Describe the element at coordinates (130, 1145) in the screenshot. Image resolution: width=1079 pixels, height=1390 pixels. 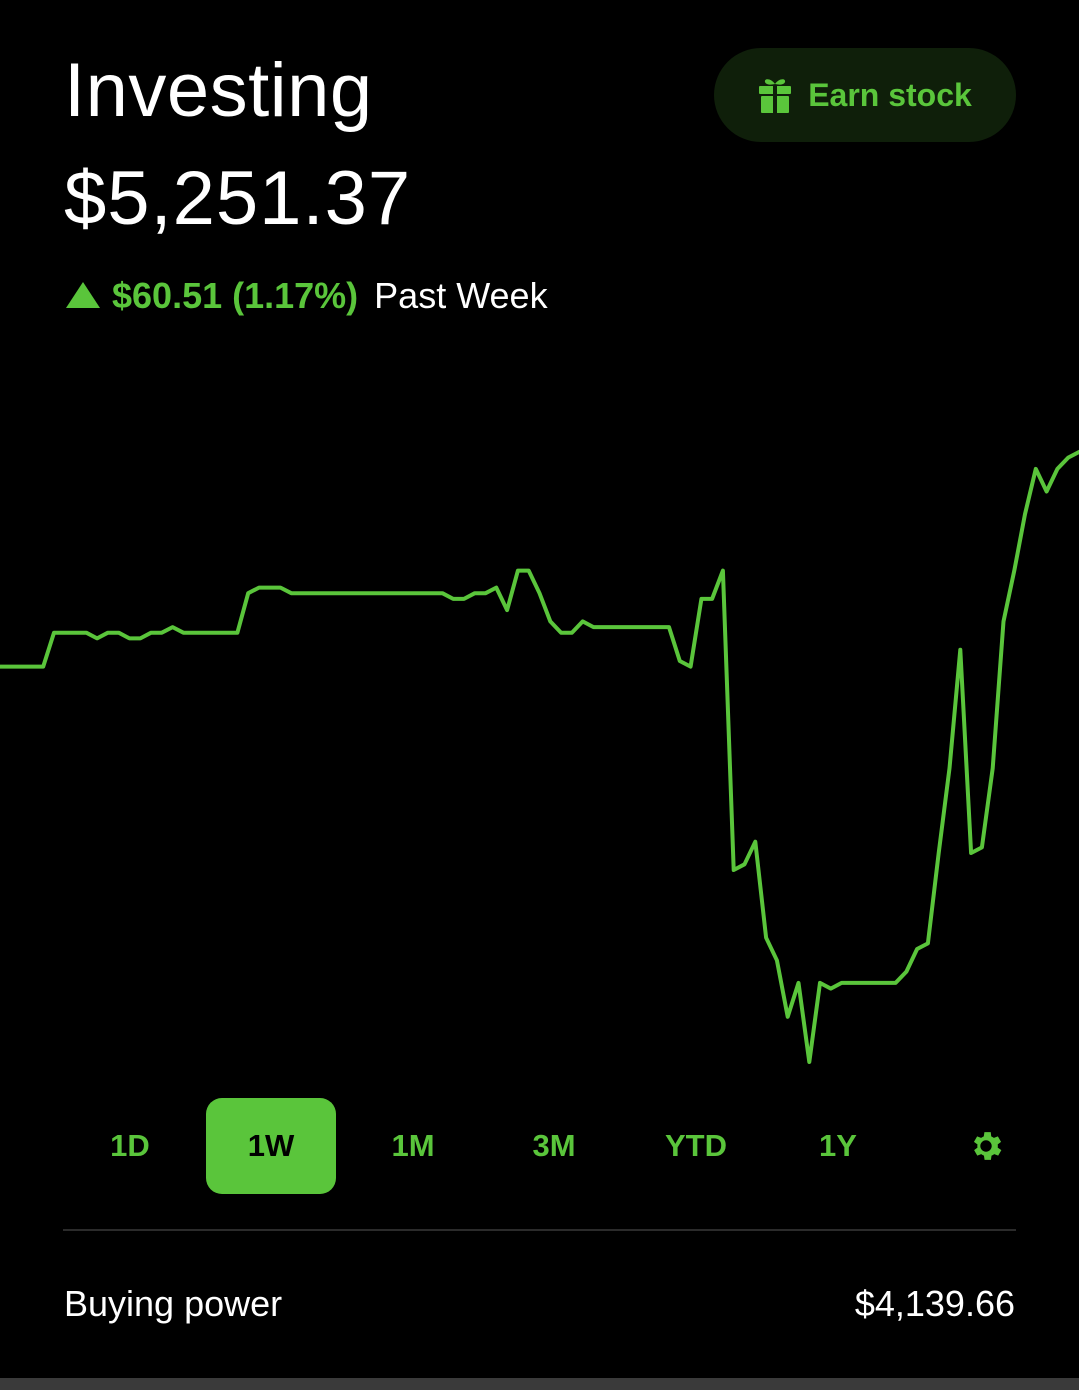
I see `range-1d: 1D` at that location.